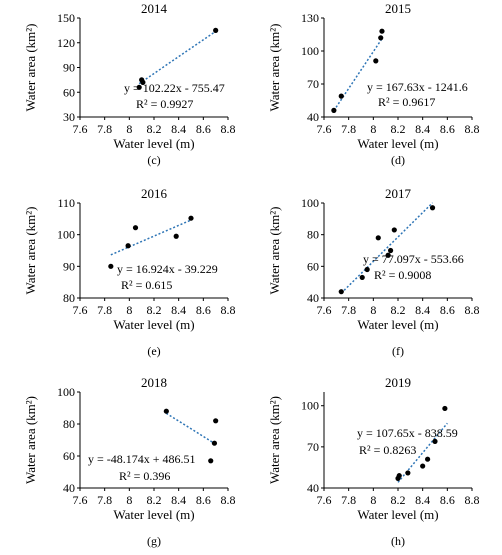 The height and width of the screenshot is (555, 502). Describe the element at coordinates (69, 298) in the screenshot. I see `y-tick-label: 80` at that location.